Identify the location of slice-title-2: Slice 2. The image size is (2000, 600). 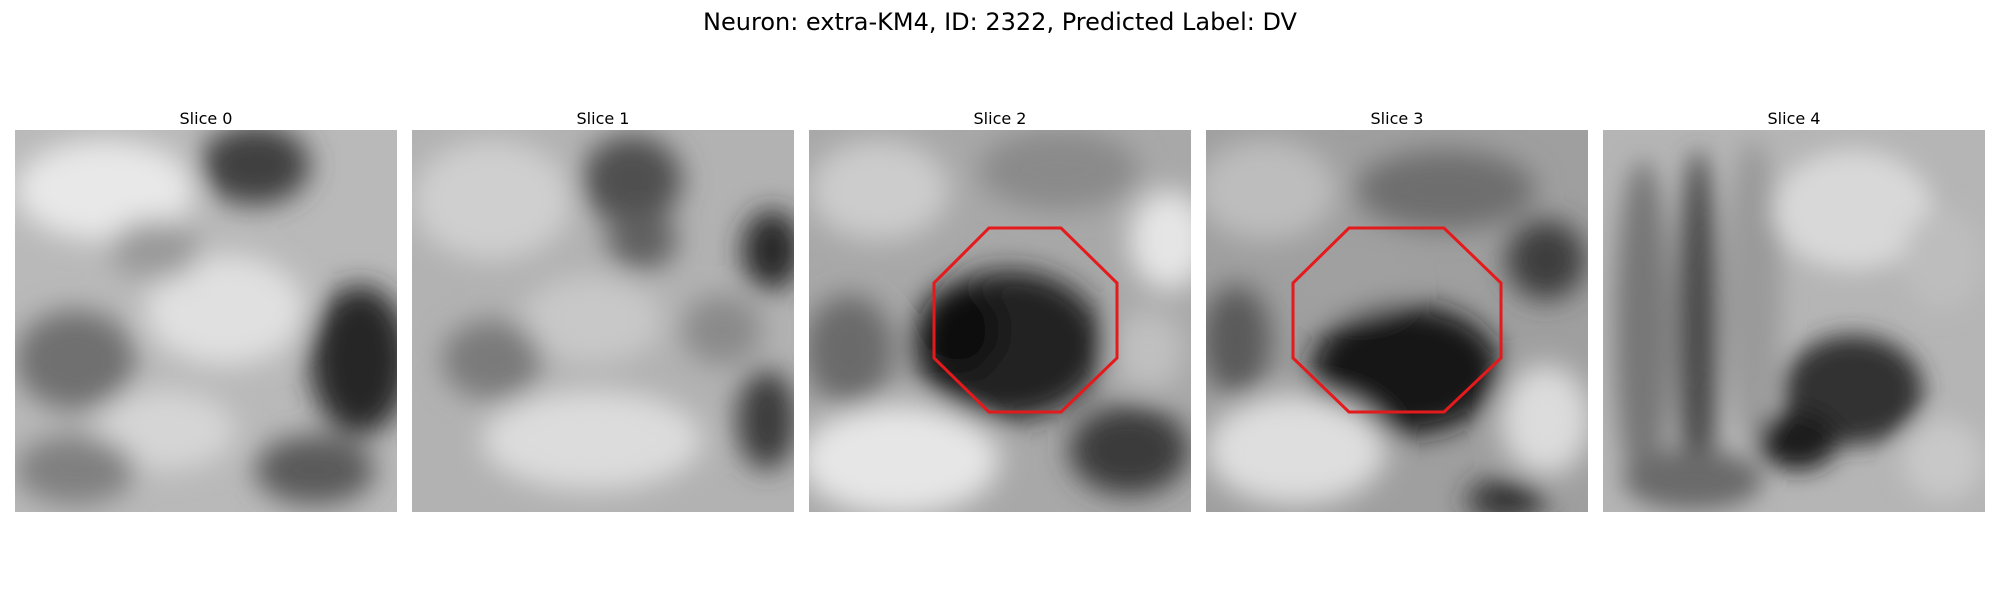
(1000, 118).